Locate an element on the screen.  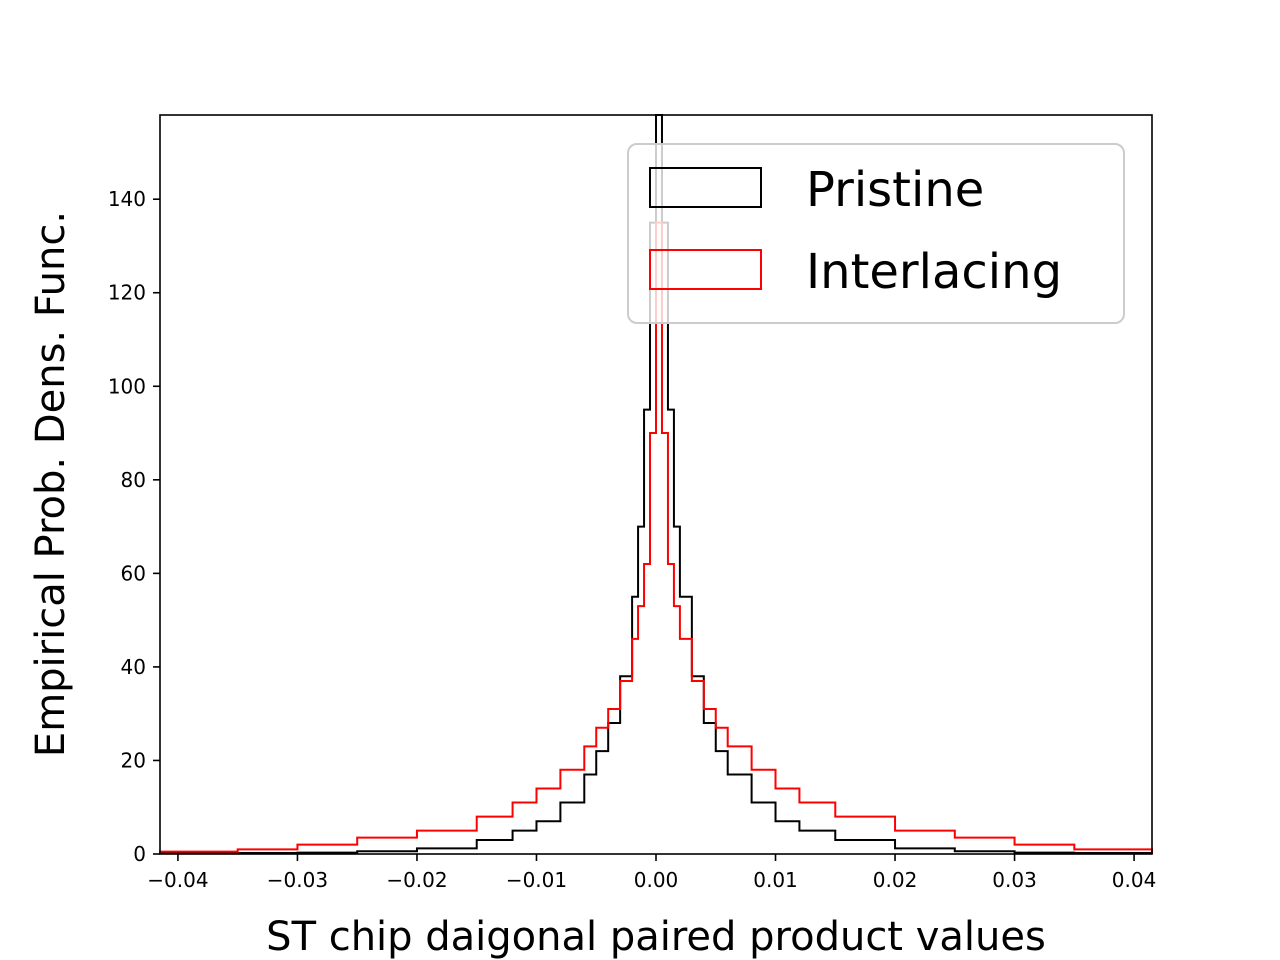
x-tick-label: 0.01 is located at coordinates (775, 880).